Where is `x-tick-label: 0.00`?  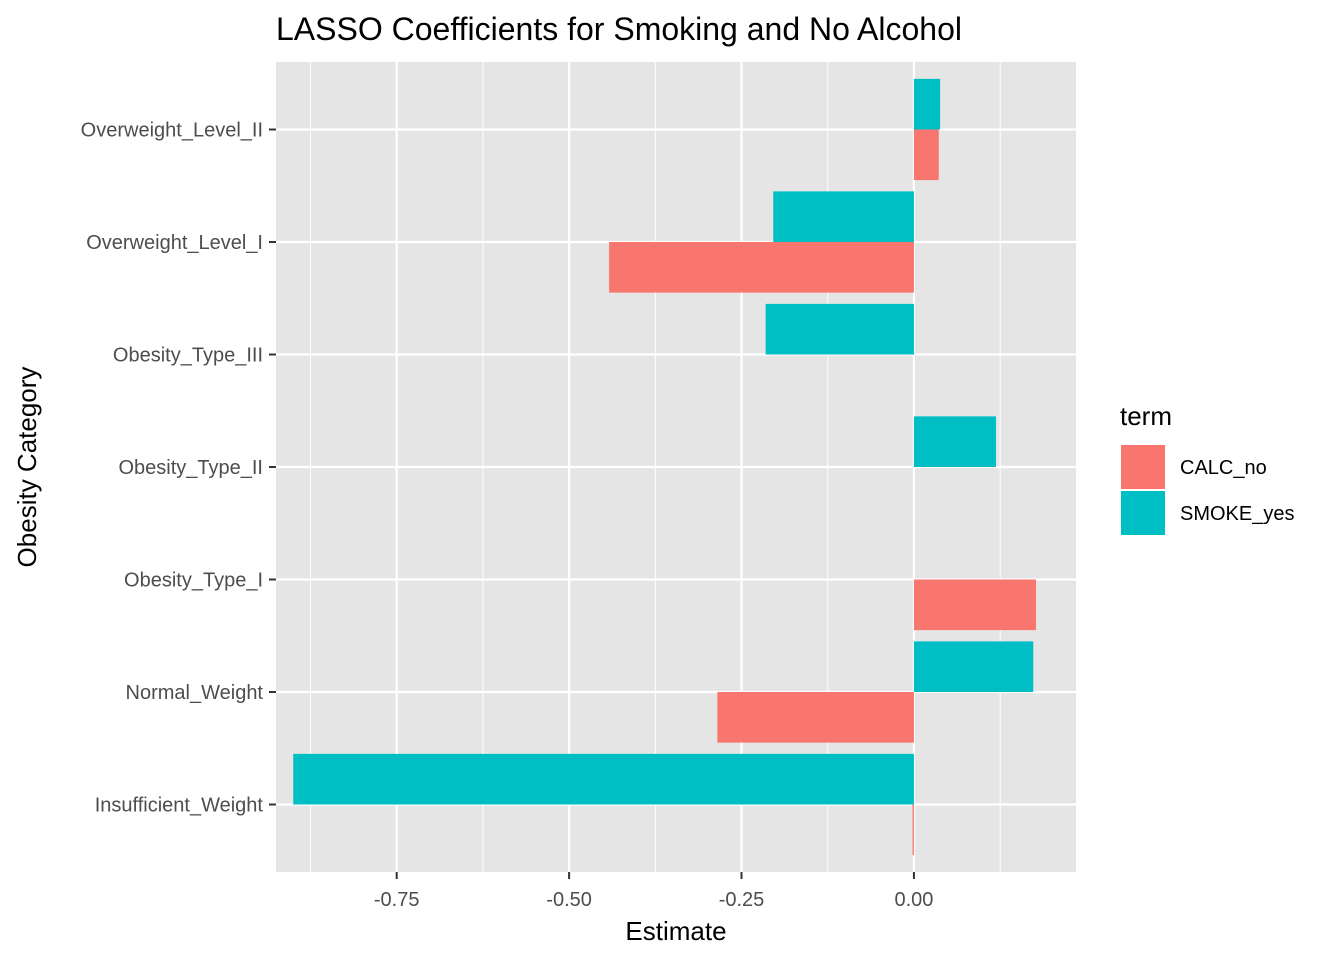 x-tick-label: 0.00 is located at coordinates (913, 900).